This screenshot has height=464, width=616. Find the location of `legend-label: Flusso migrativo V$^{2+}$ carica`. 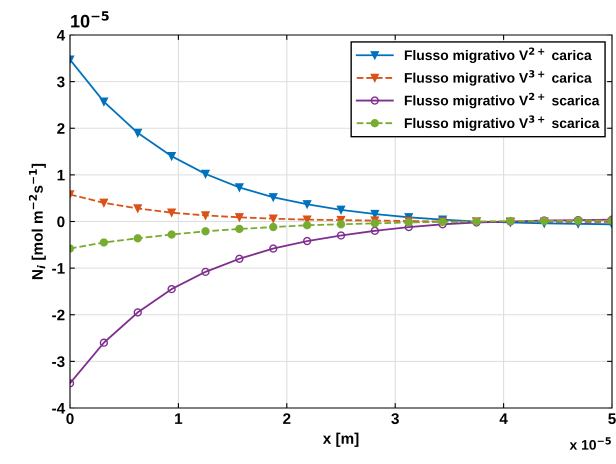

legend-label: Flusso migrativo V$^{2+}$ carica is located at coordinates (498, 55).